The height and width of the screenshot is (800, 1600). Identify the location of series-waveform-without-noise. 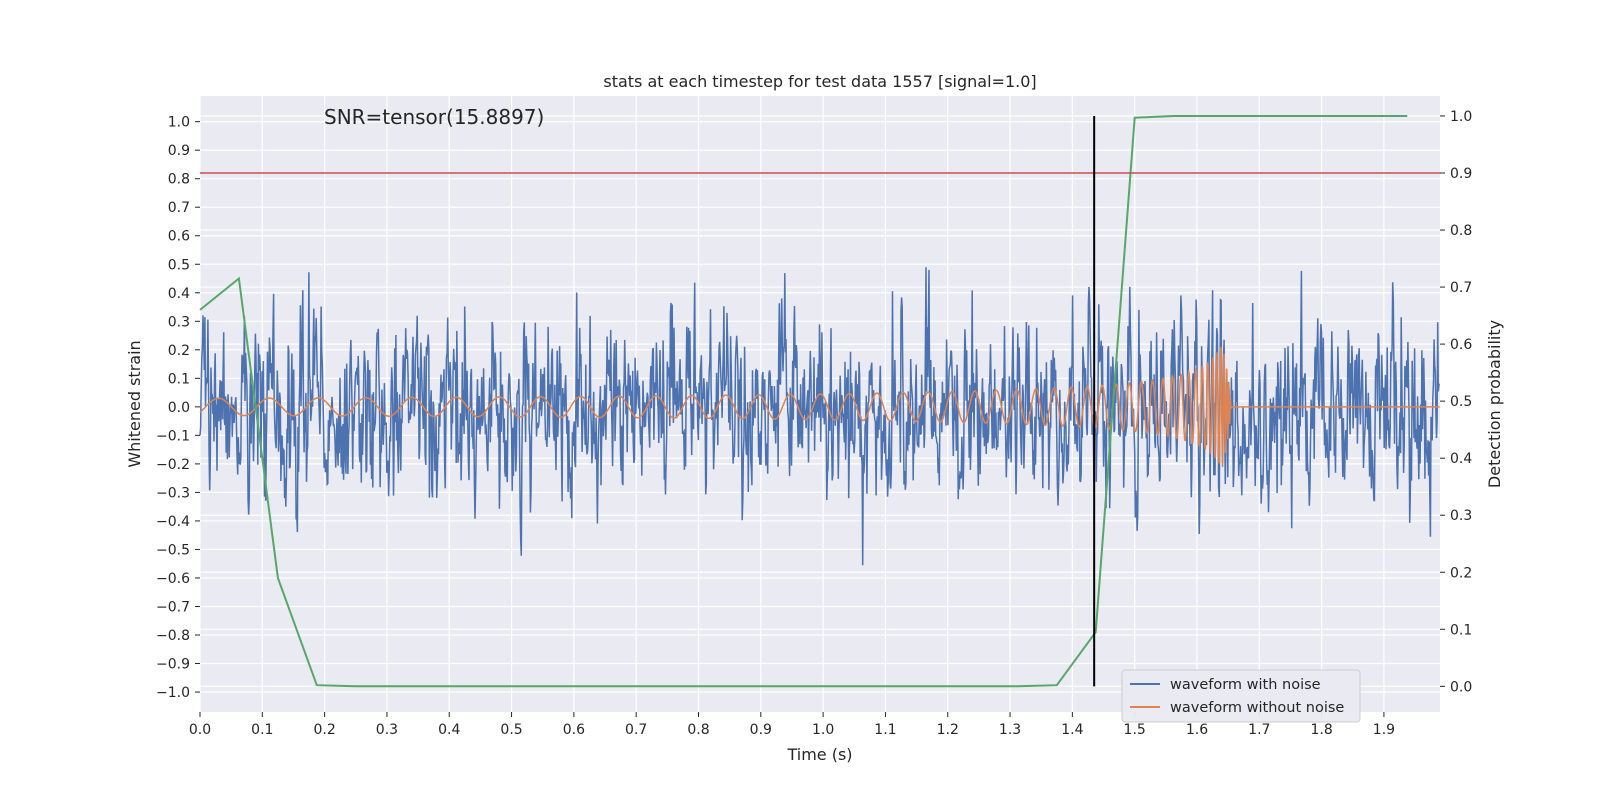
(819, 407).